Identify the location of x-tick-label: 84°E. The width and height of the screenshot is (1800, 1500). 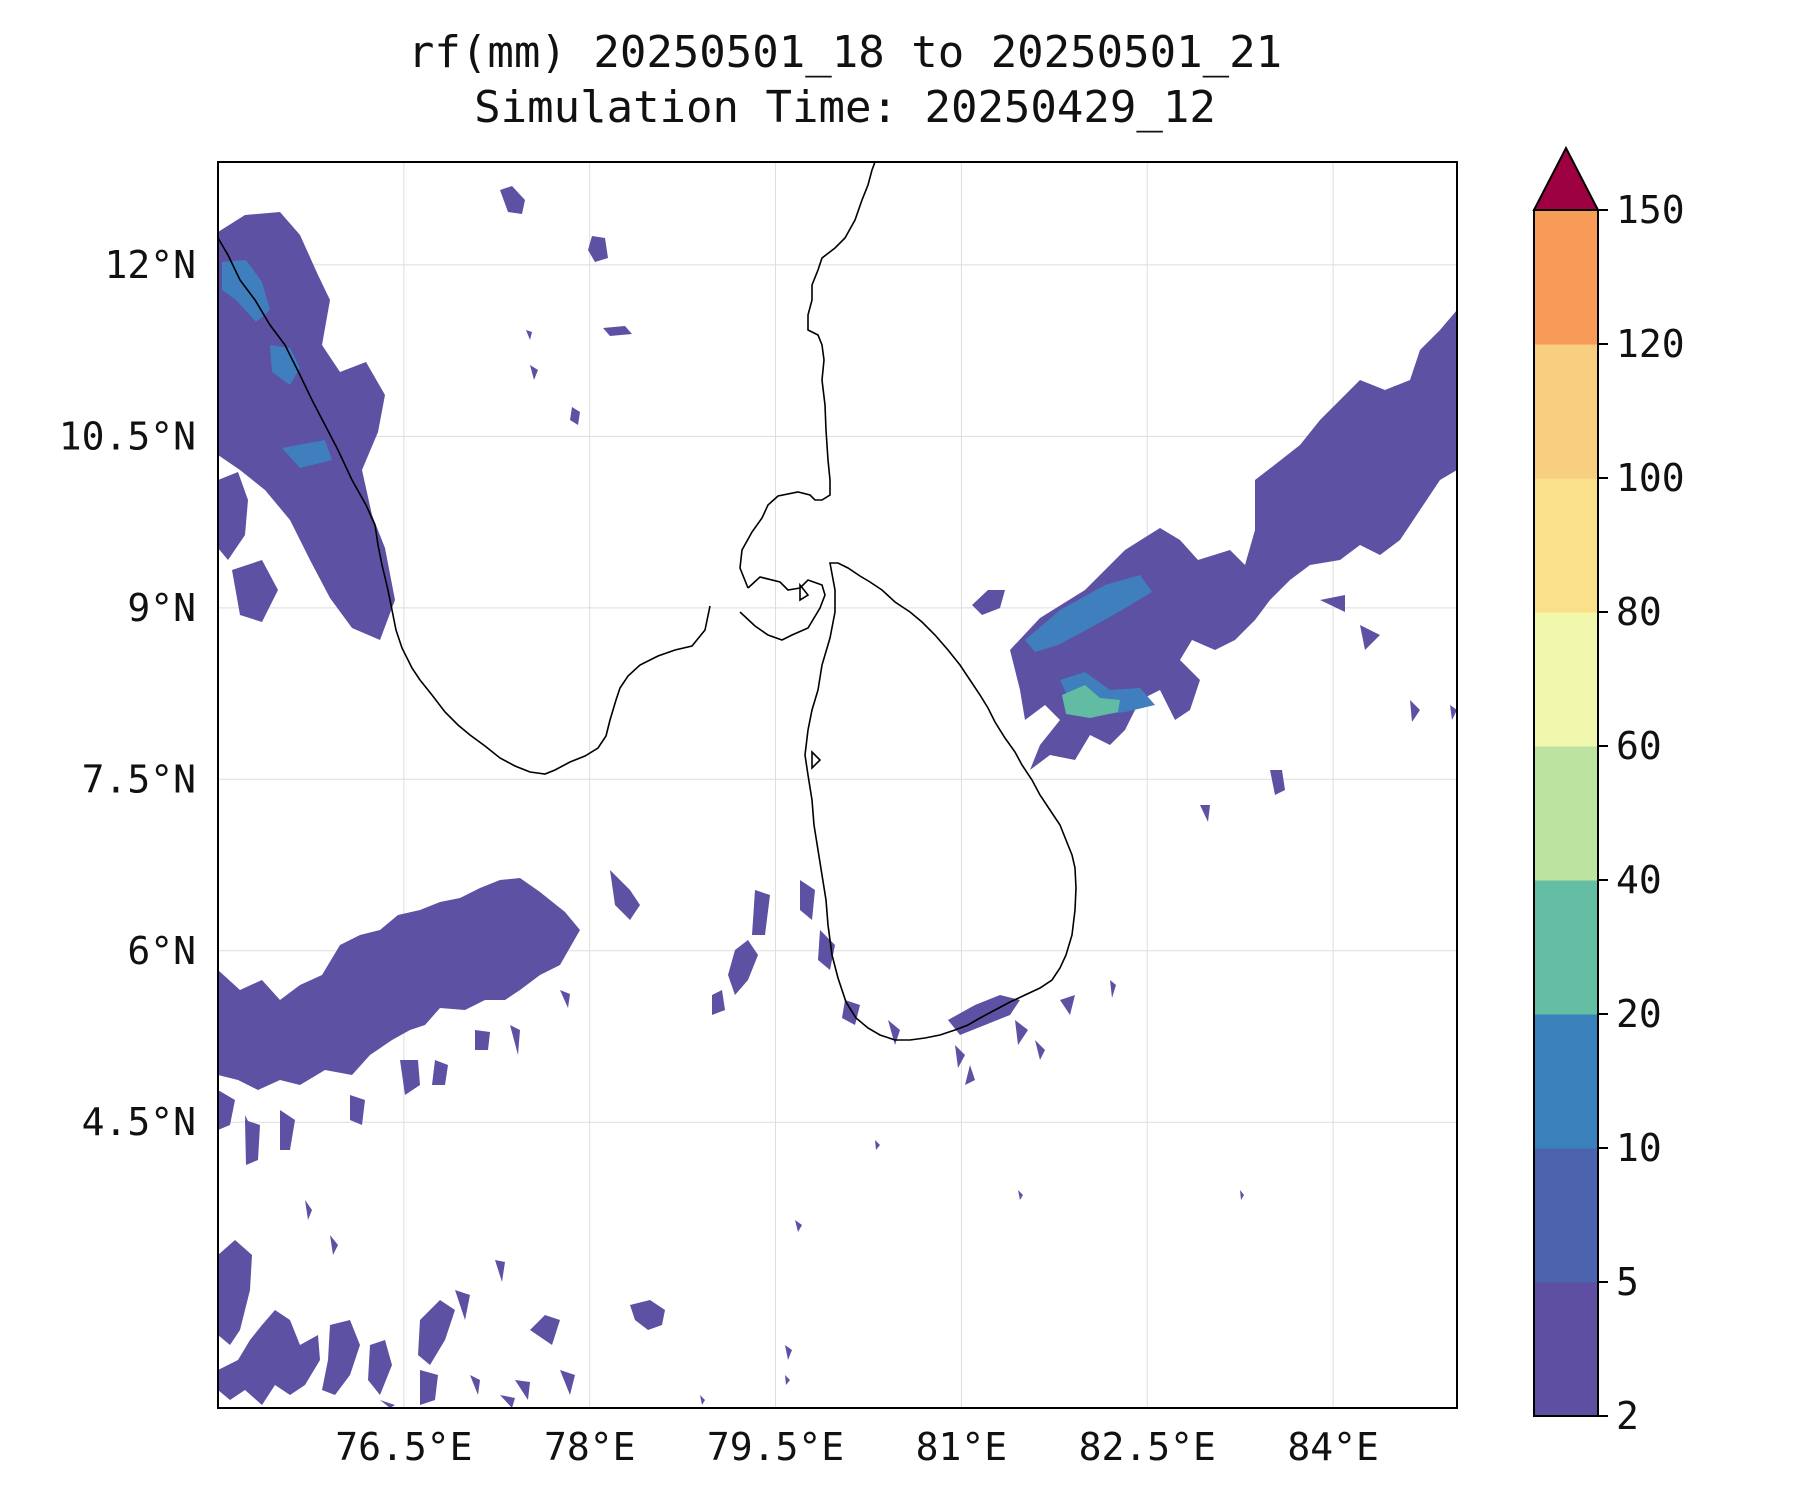
(1333, 1447).